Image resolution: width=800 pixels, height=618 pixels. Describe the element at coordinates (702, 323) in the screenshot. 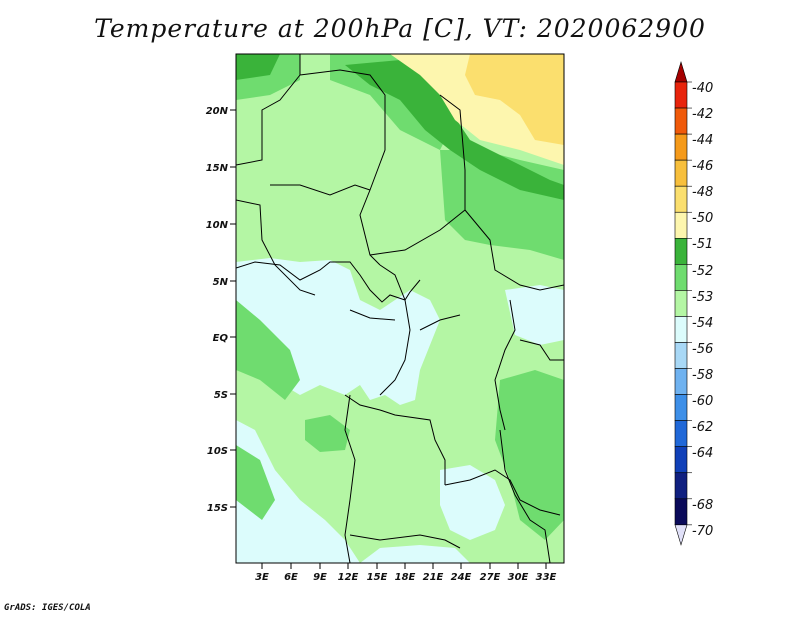

I see `colorbar-label: -54` at that location.